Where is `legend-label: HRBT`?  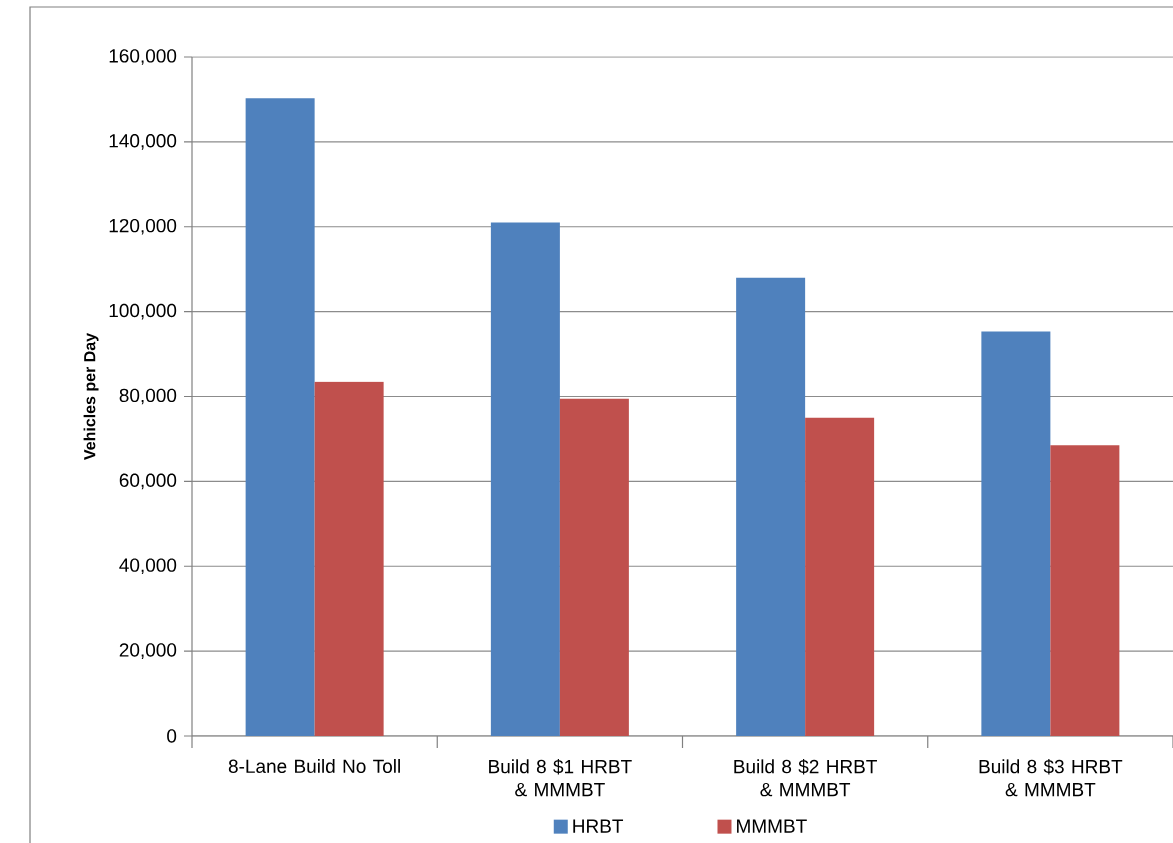
legend-label: HRBT is located at coordinates (598, 826).